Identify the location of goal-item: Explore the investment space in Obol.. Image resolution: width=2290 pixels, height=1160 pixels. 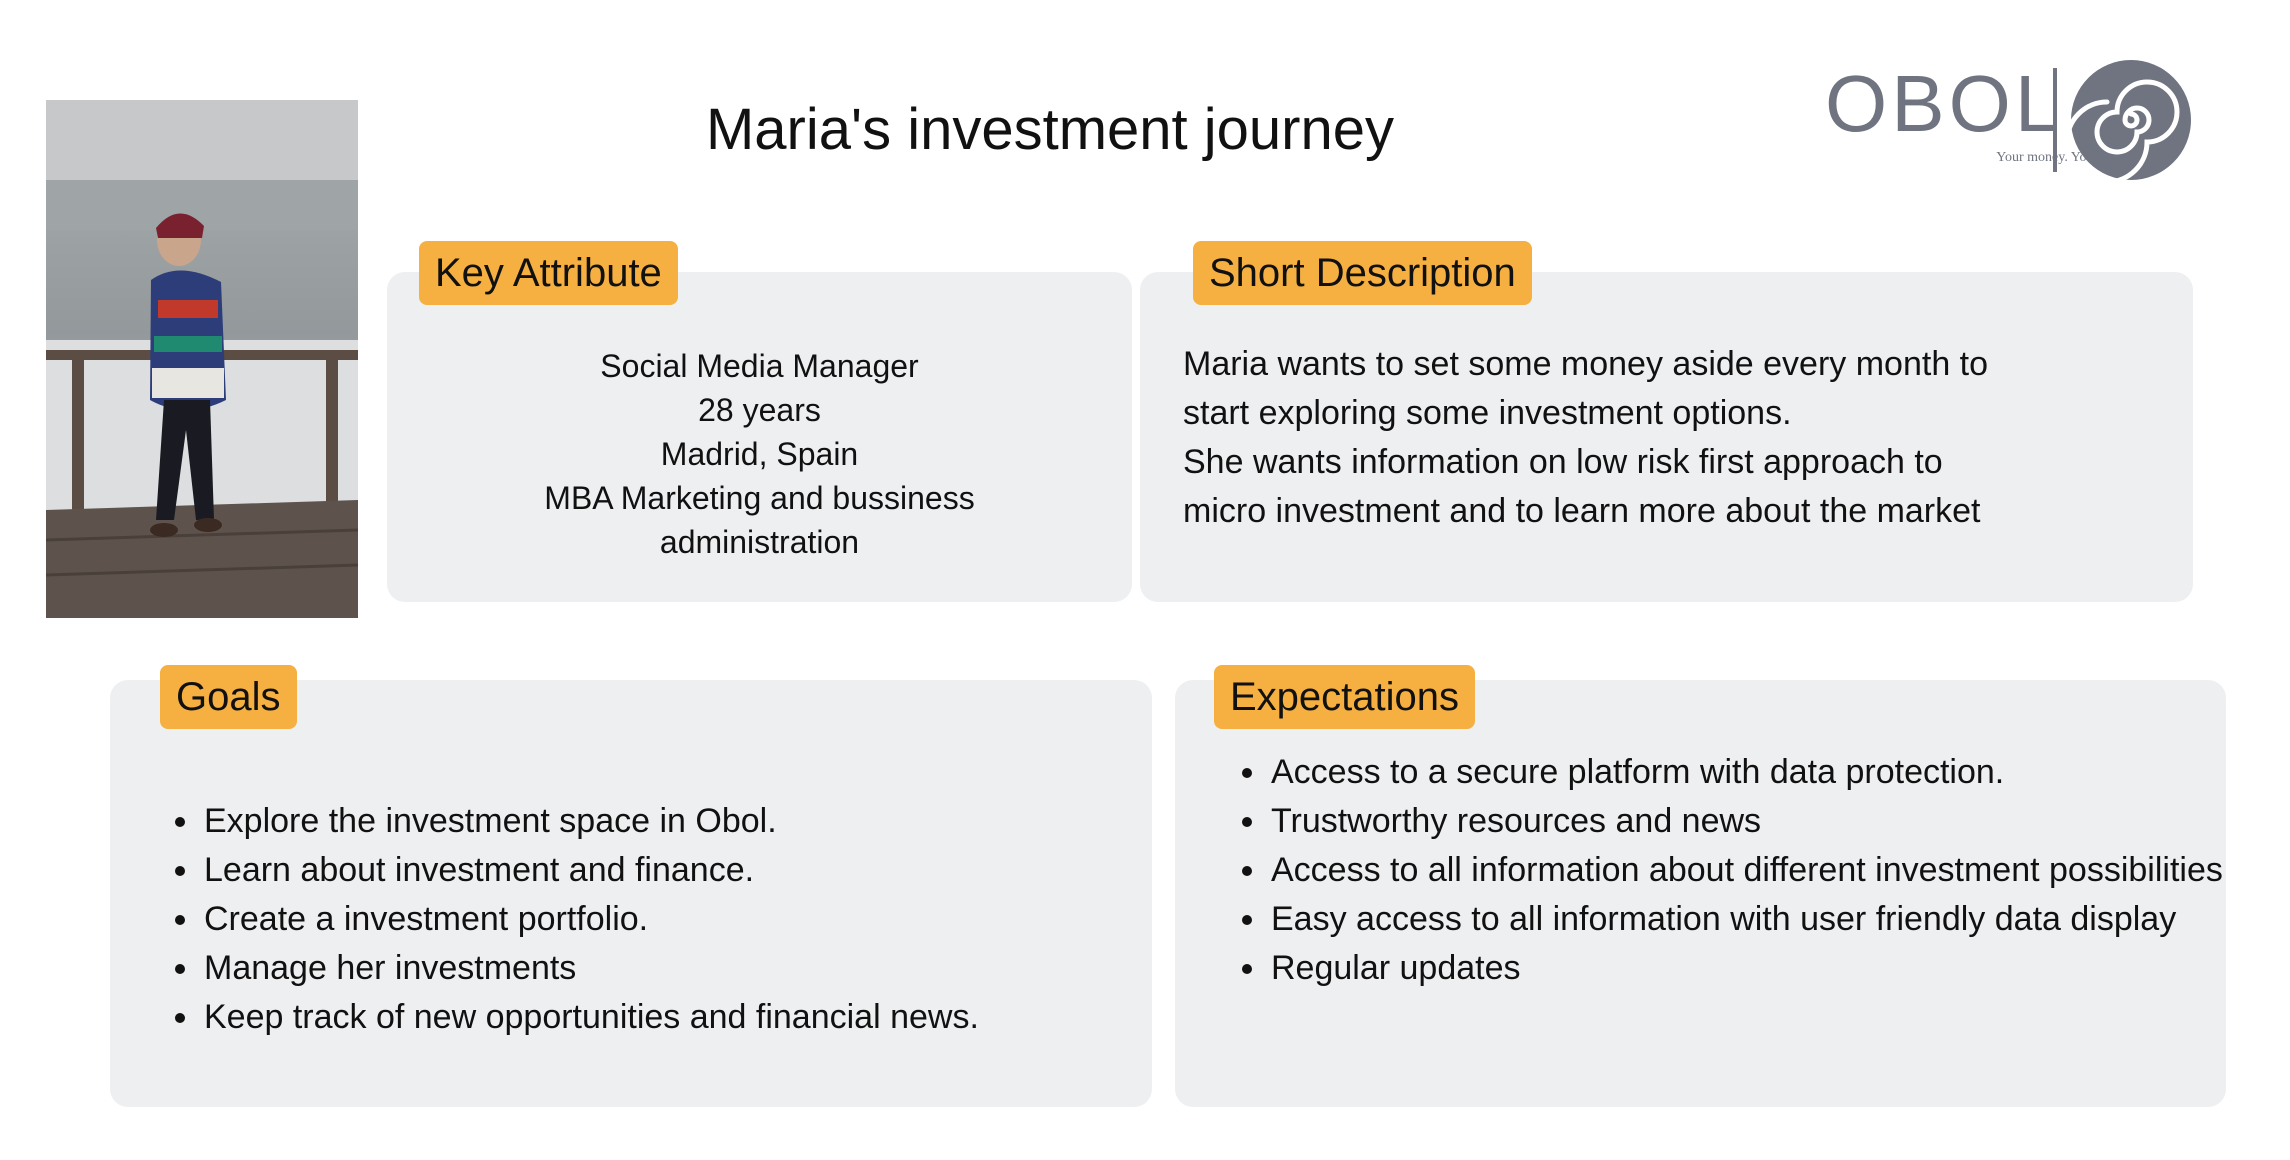
(697, 821).